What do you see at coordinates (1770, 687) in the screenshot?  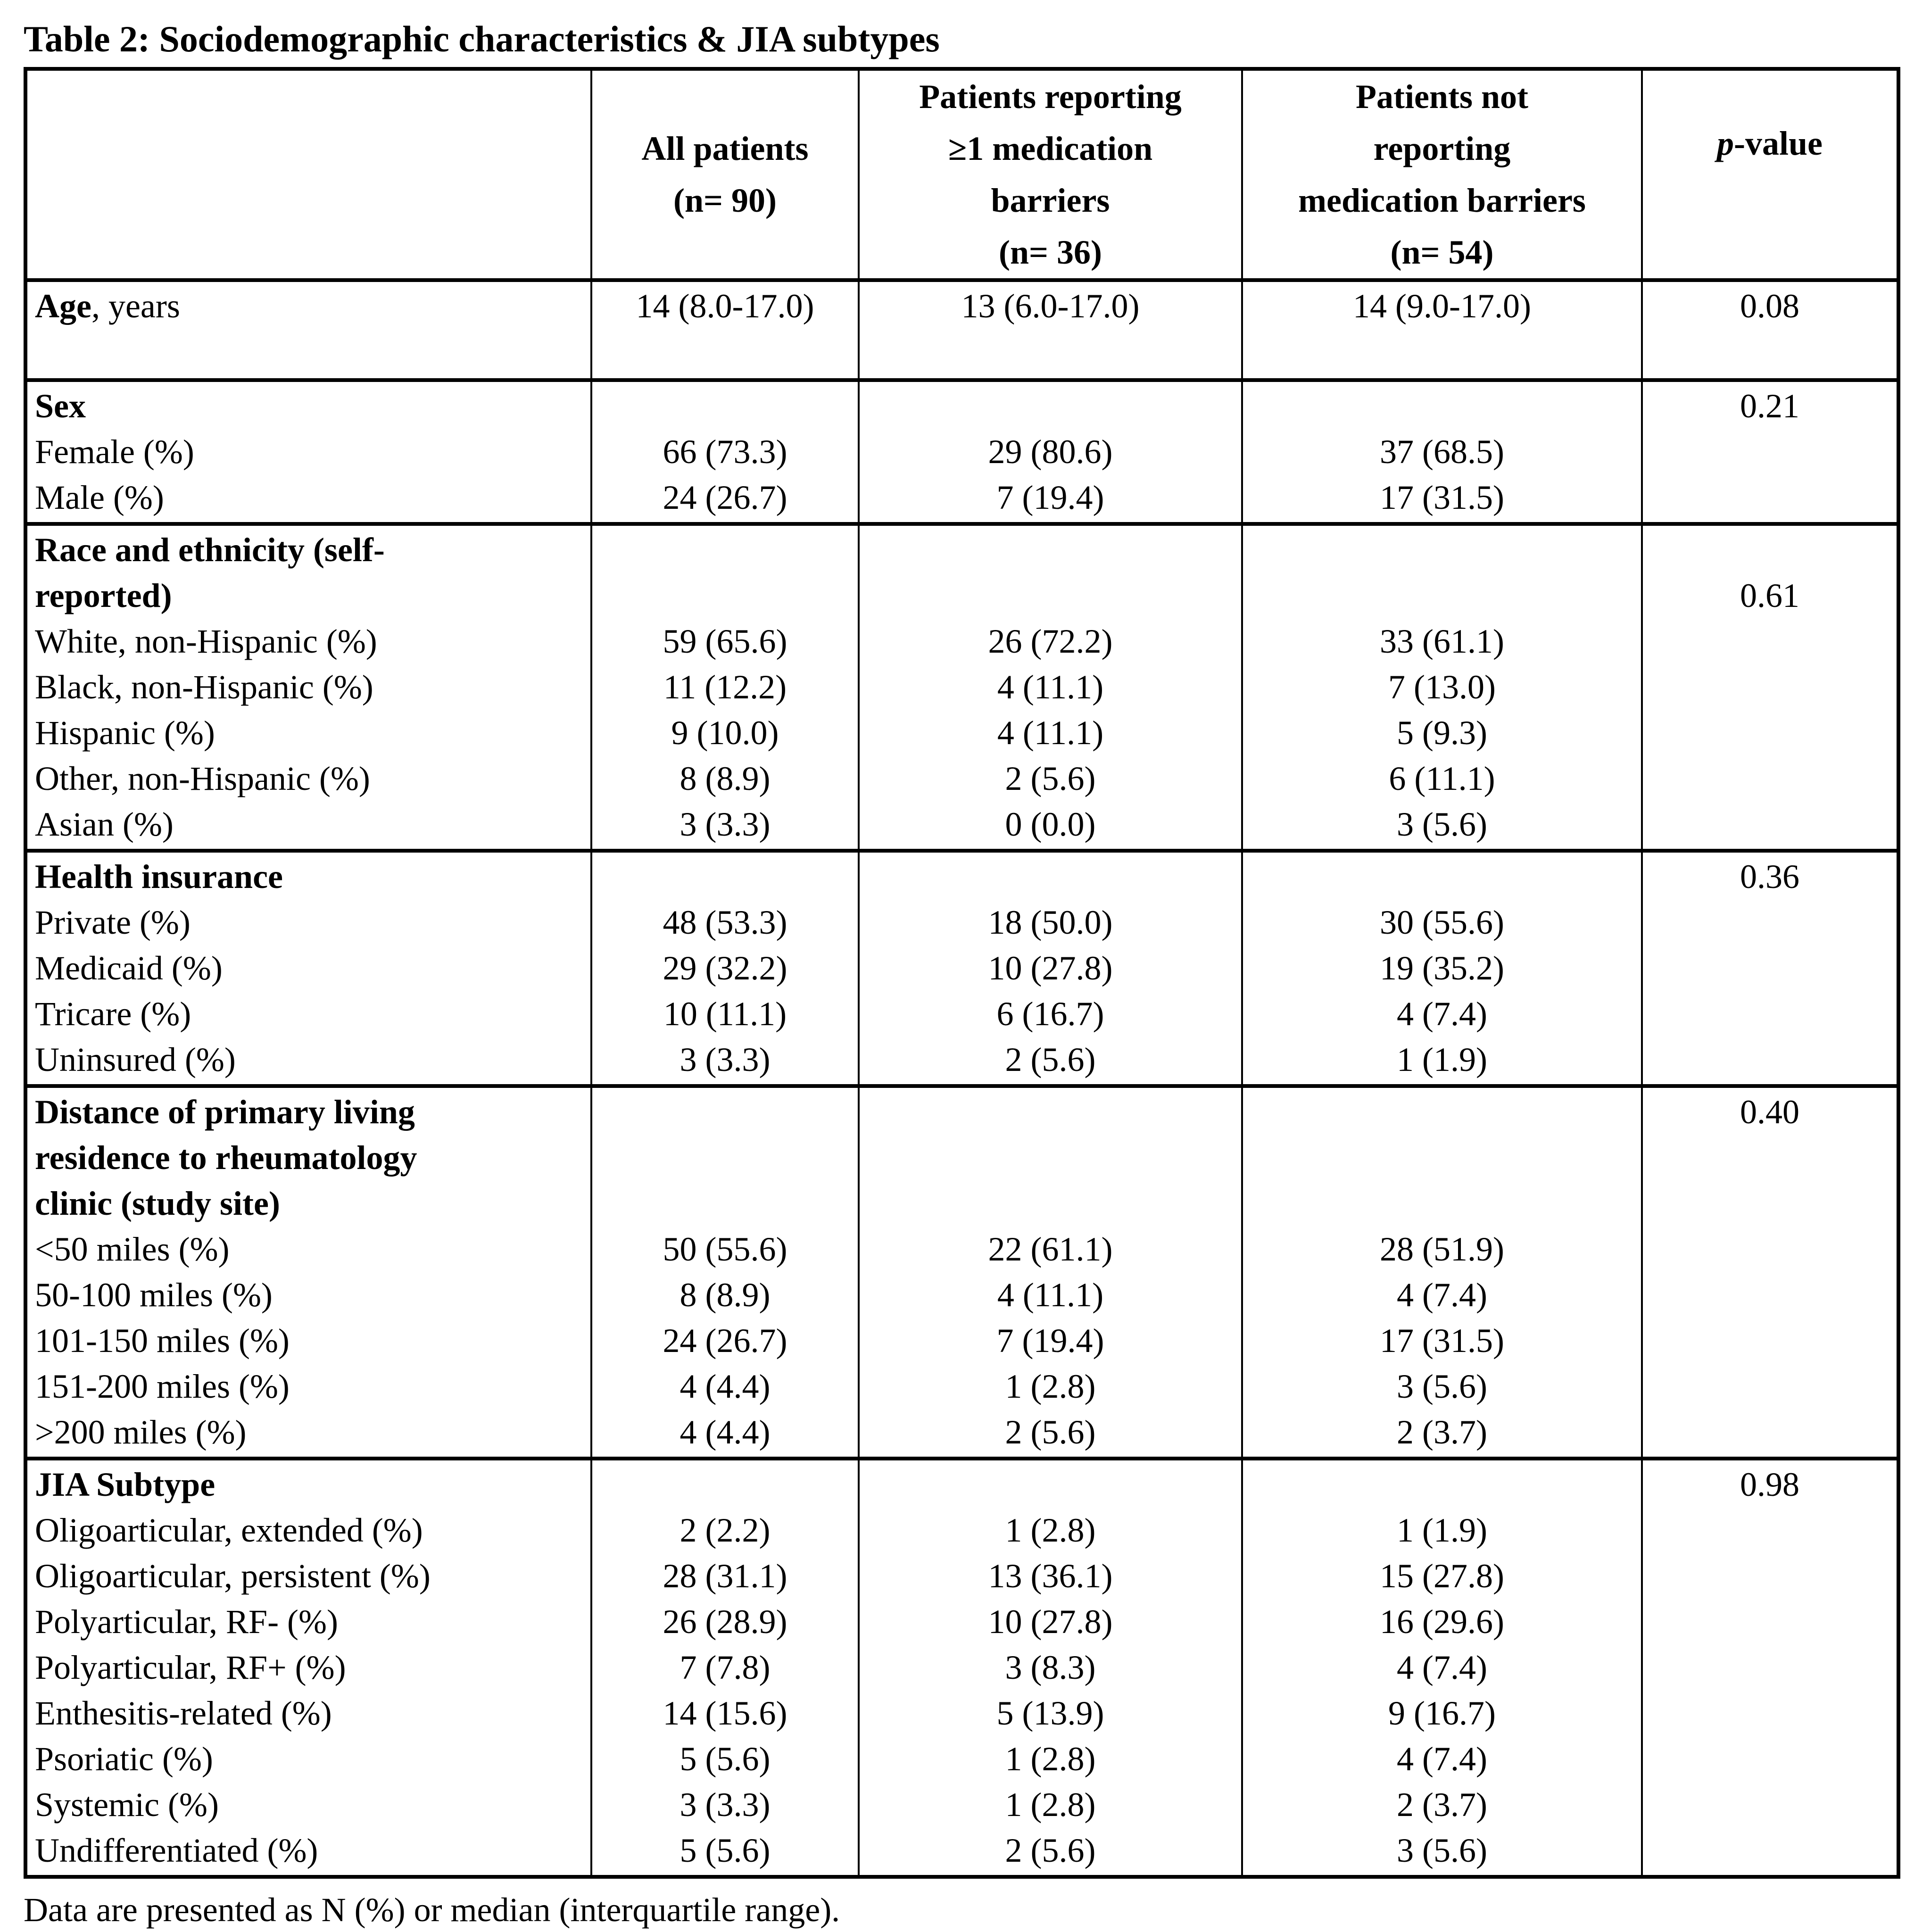 I see `p-value-cell: 0.61` at bounding box center [1770, 687].